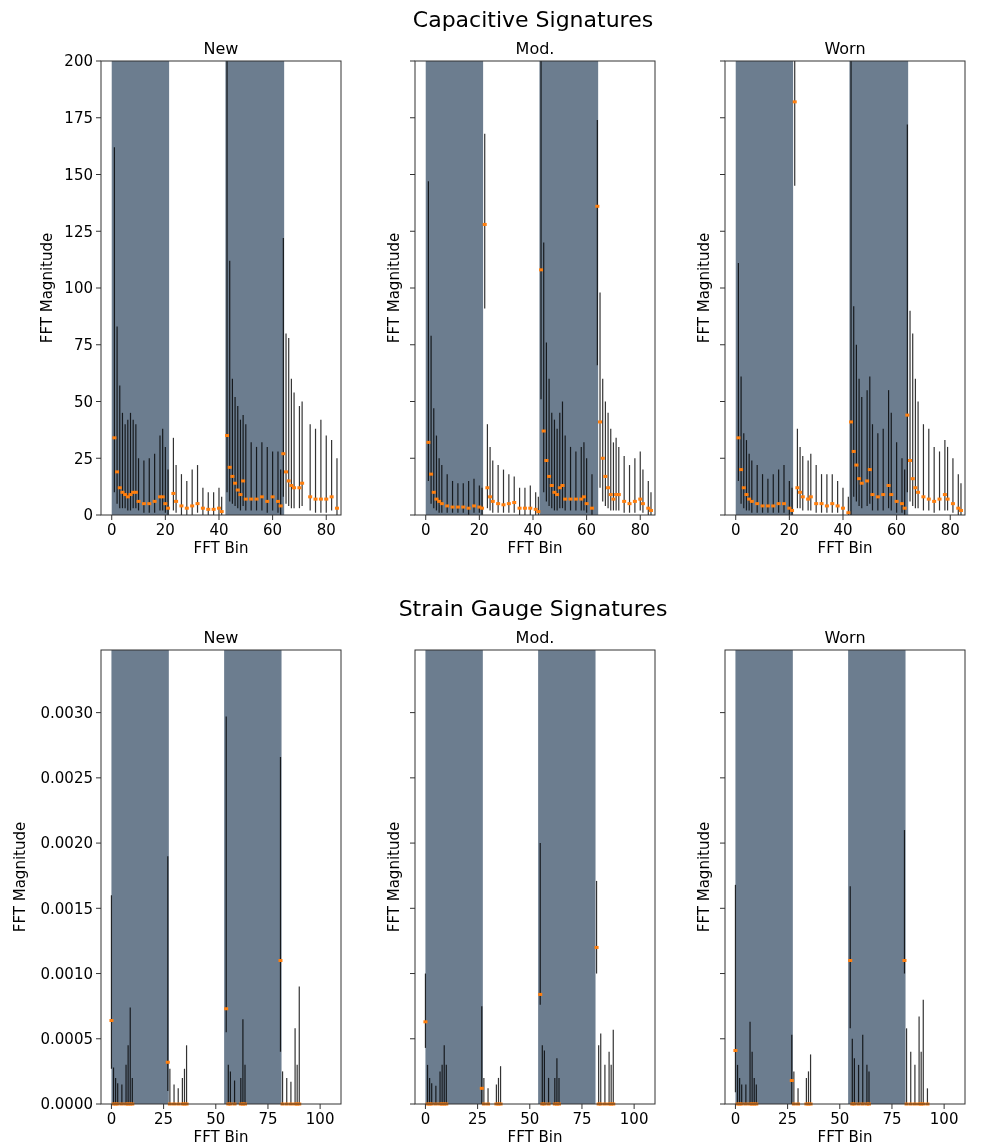 The width and height of the screenshot is (990, 1145). Describe the element at coordinates (66, 712) in the screenshot. I see `y-tick-label: 0.0030` at that location.